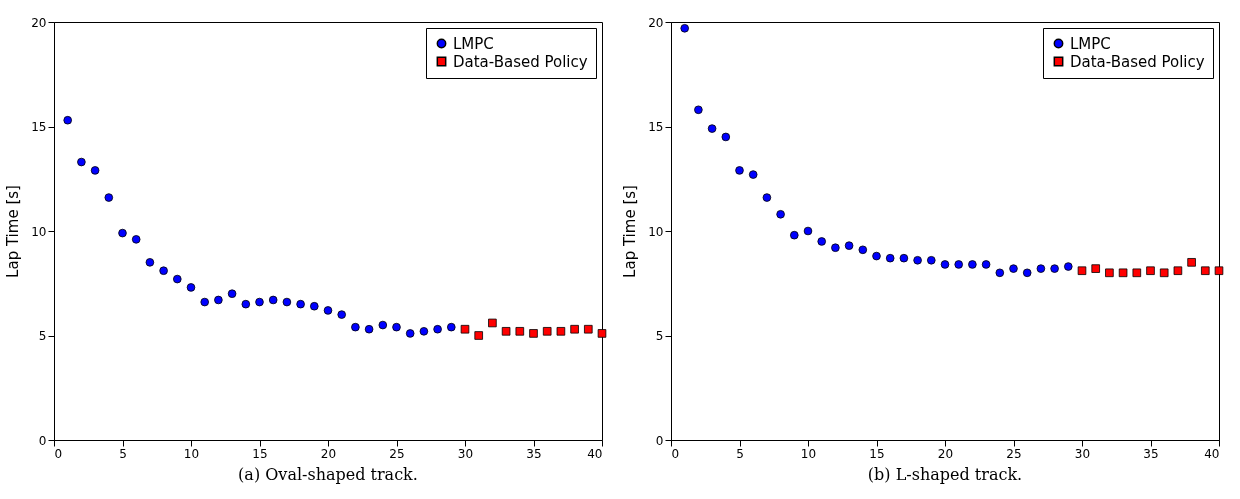 This screenshot has width=1240, height=499. I want to click on y-tick-label: 0, so click(42, 440).